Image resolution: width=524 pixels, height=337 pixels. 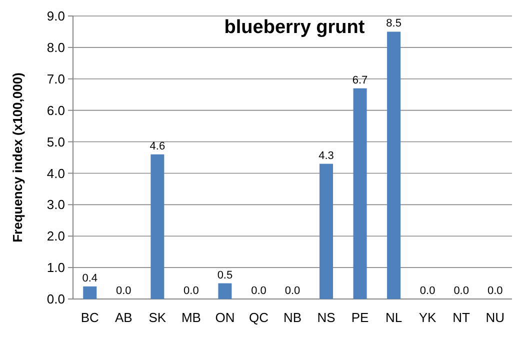 I want to click on y-tick-label: 4.0, so click(x=55, y=173).